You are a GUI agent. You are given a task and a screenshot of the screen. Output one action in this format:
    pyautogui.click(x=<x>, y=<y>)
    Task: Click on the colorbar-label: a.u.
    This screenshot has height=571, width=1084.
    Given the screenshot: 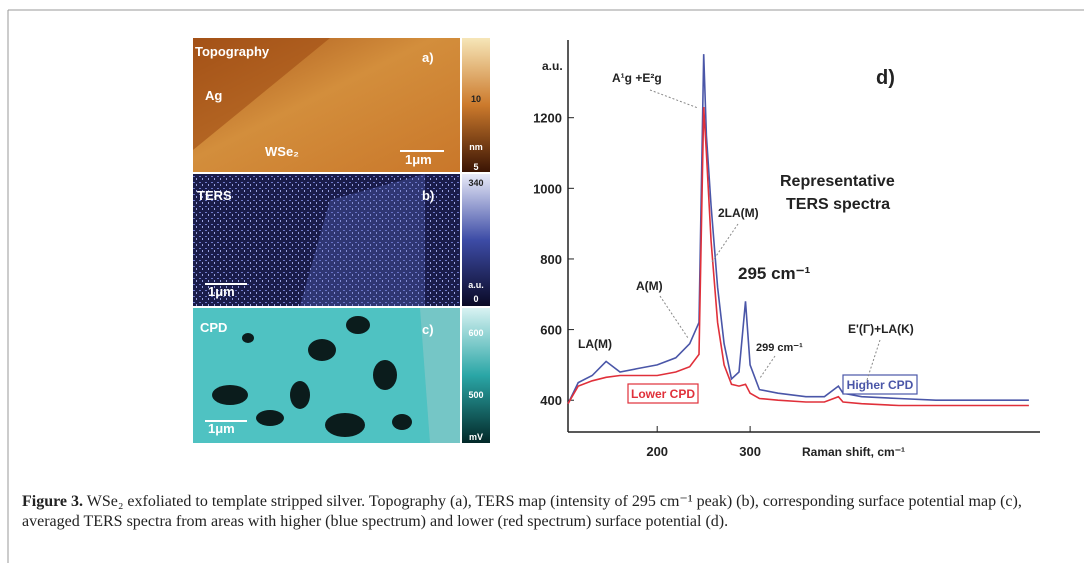 What is the action you would take?
    pyautogui.click(x=476, y=285)
    